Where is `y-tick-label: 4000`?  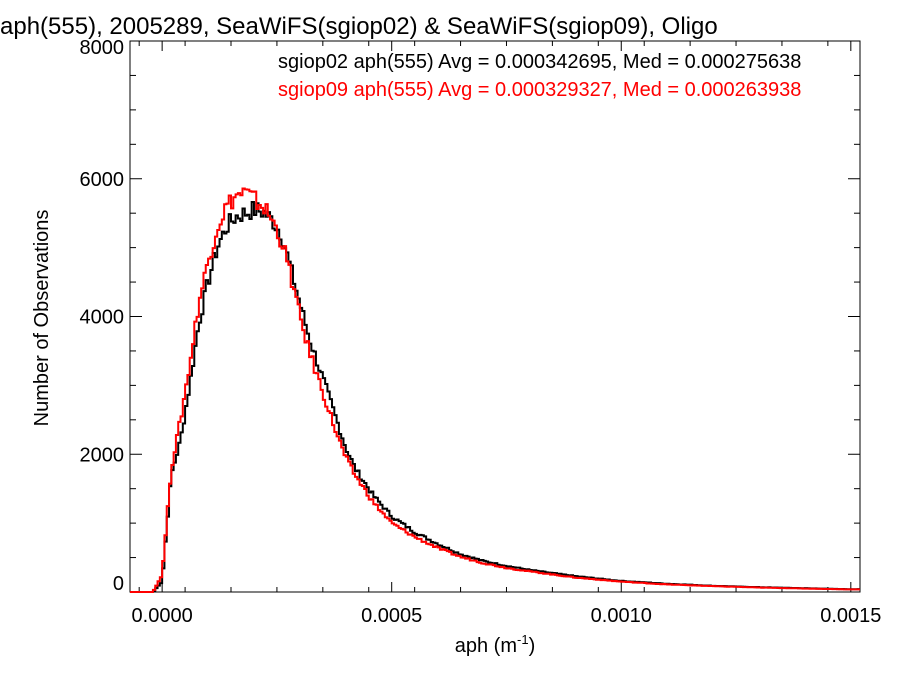 y-tick-label: 4000 is located at coordinates (102, 318).